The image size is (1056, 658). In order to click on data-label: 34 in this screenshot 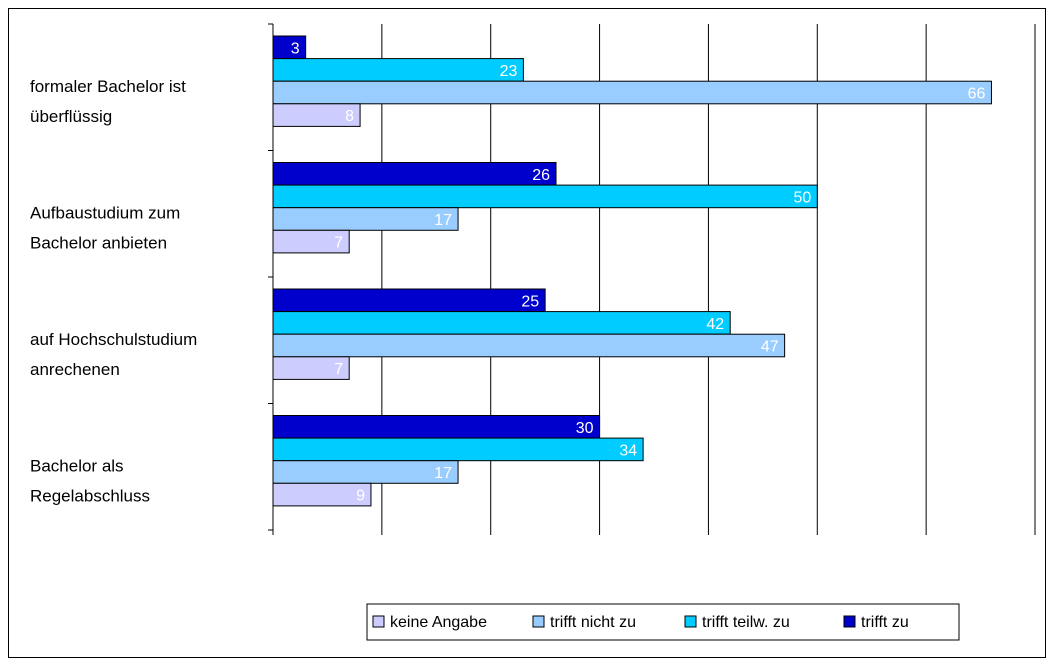, I will do `click(628, 450)`.